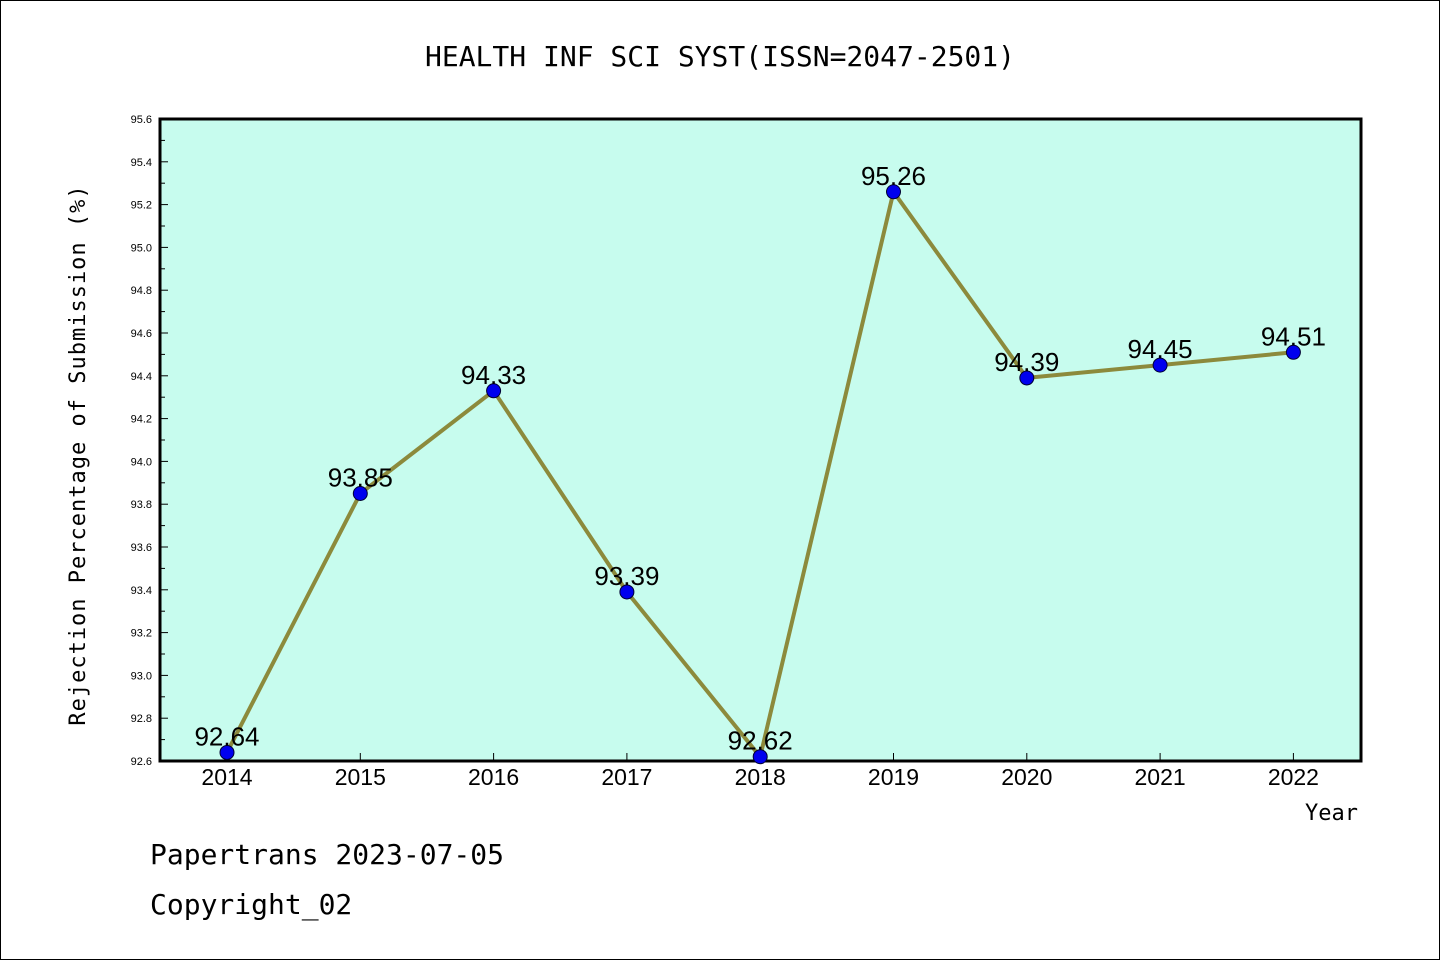  I want to click on data-label: 94.39, so click(1026, 362).